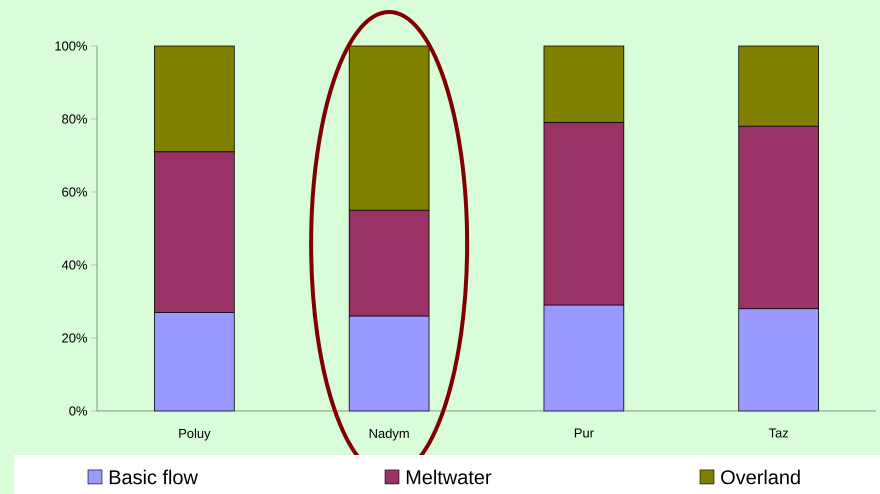  Describe the element at coordinates (154, 477) in the screenshot. I see `legend-label: Basic flow` at that location.